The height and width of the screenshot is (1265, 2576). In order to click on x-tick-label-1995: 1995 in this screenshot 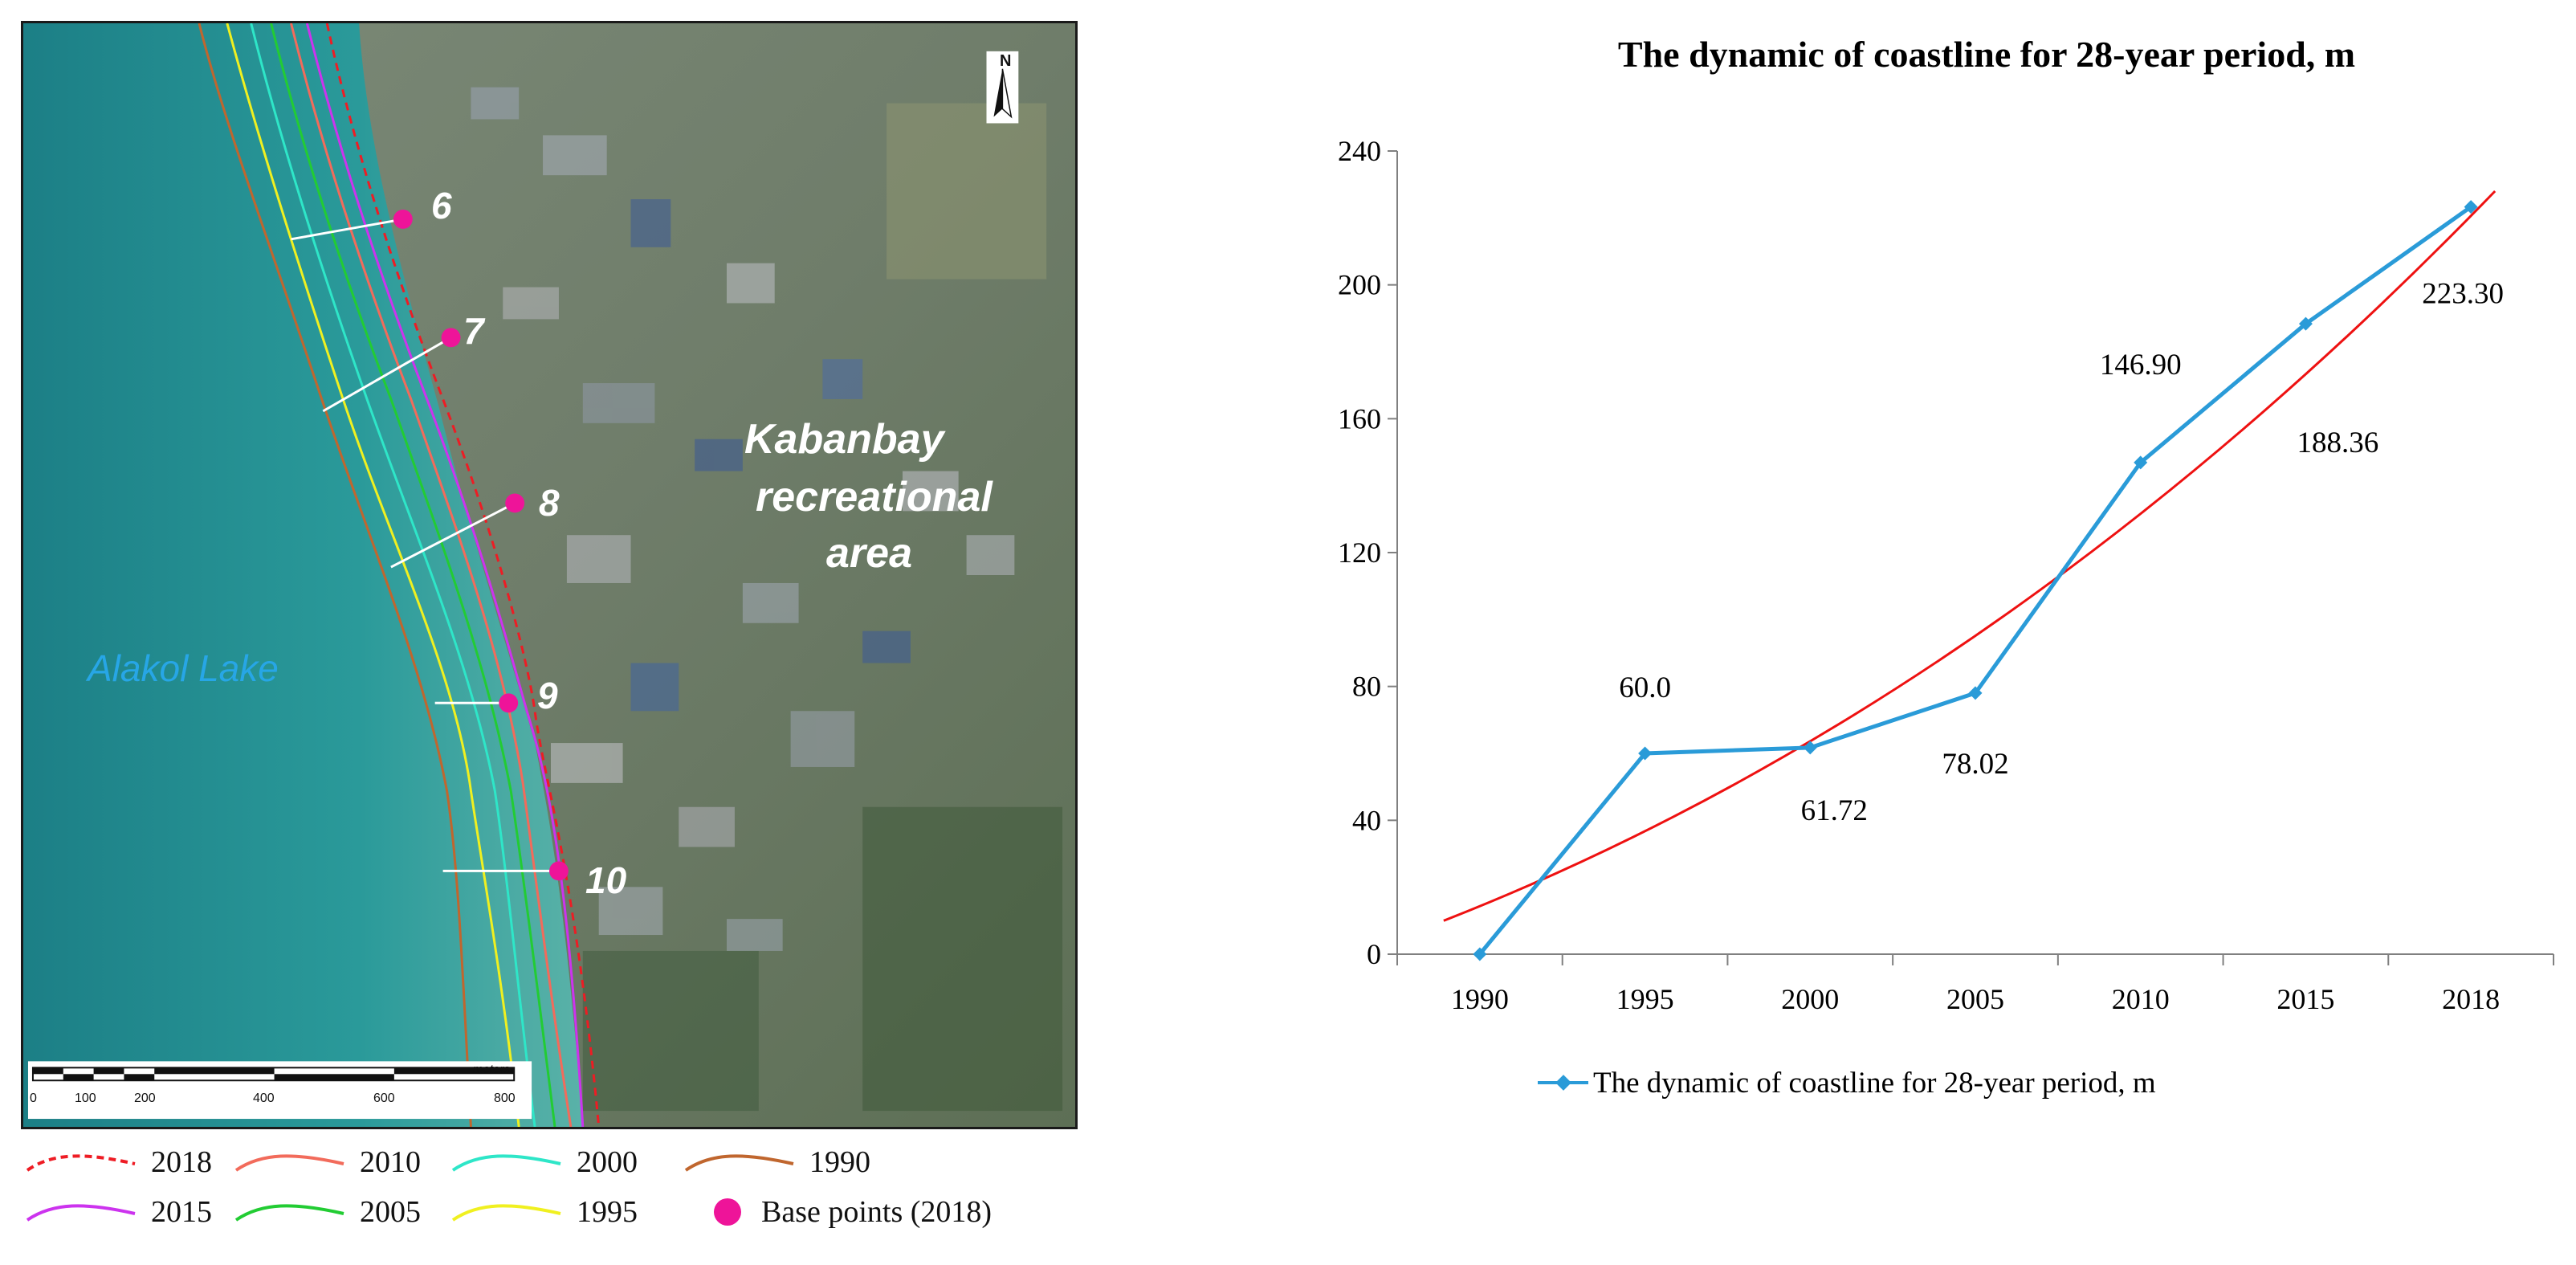, I will do `click(1645, 999)`.